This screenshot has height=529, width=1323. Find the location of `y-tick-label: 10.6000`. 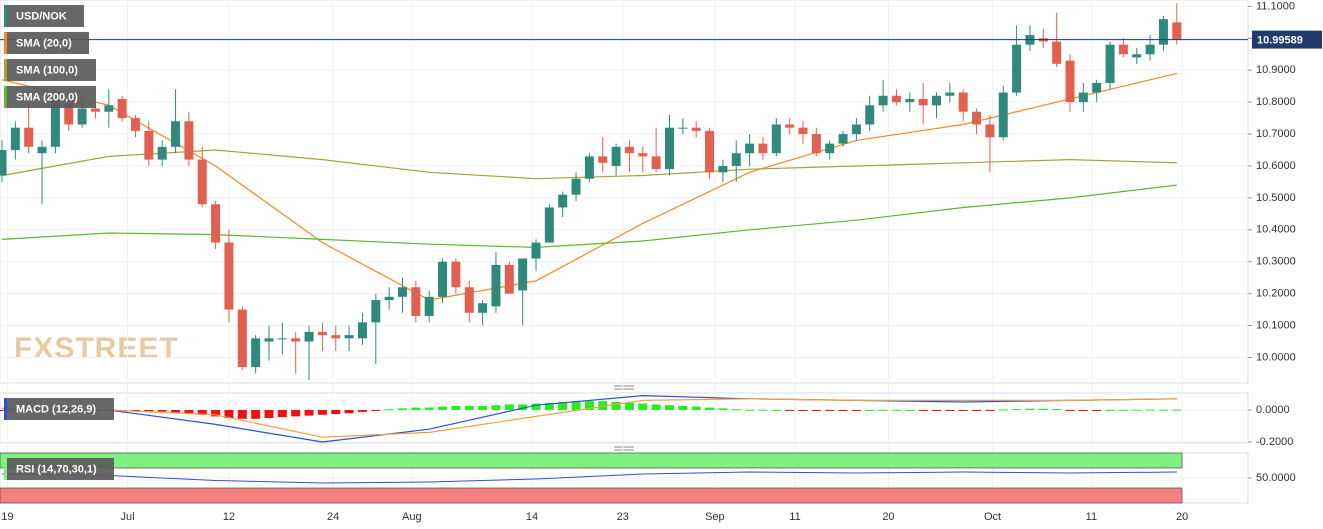

y-tick-label: 10.6000 is located at coordinates (1276, 166).